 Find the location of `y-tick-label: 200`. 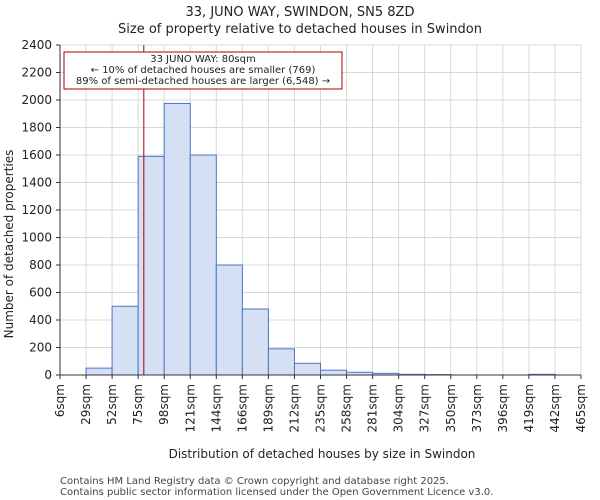

y-tick-label: 200 is located at coordinates (40, 348).